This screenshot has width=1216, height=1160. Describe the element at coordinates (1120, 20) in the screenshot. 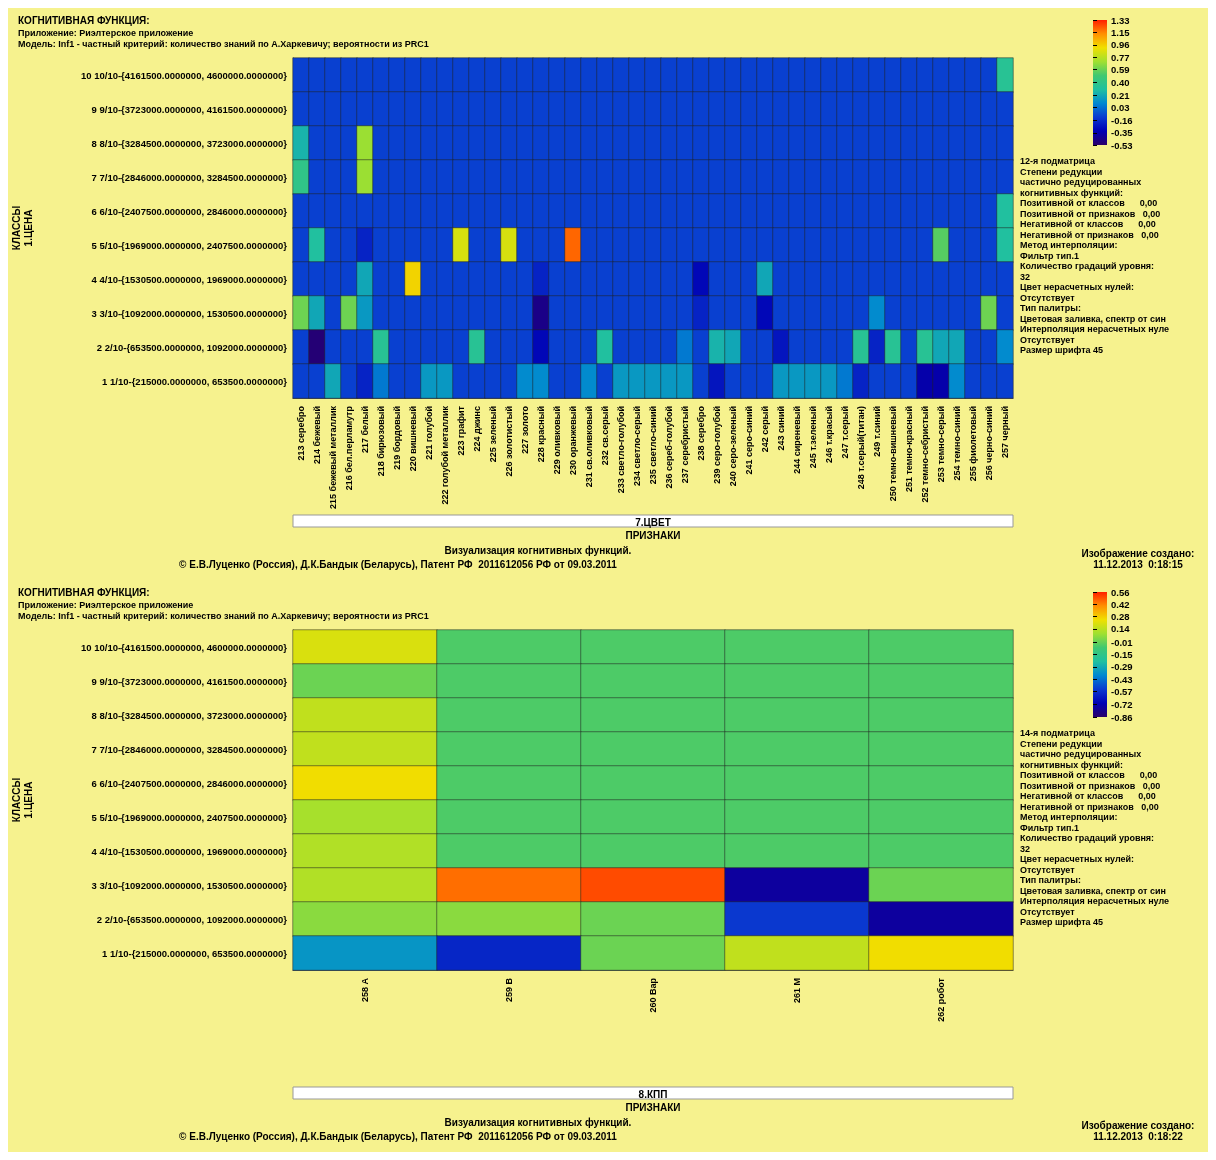

I see `color-bar-label: 1.33` at that location.